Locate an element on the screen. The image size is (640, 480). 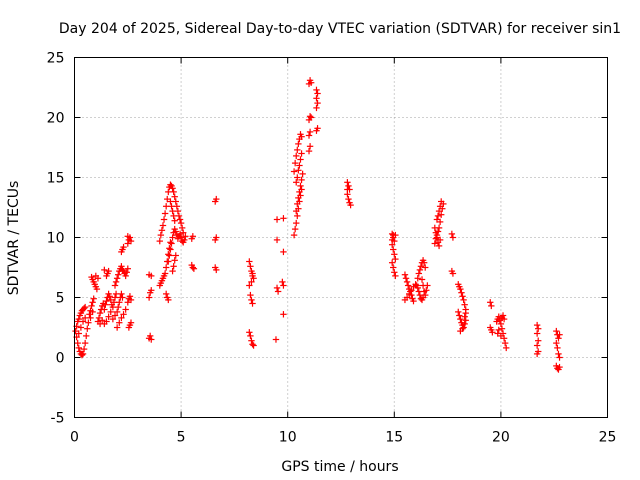
x-axis-label: GPS time / hours is located at coordinates (339, 467).